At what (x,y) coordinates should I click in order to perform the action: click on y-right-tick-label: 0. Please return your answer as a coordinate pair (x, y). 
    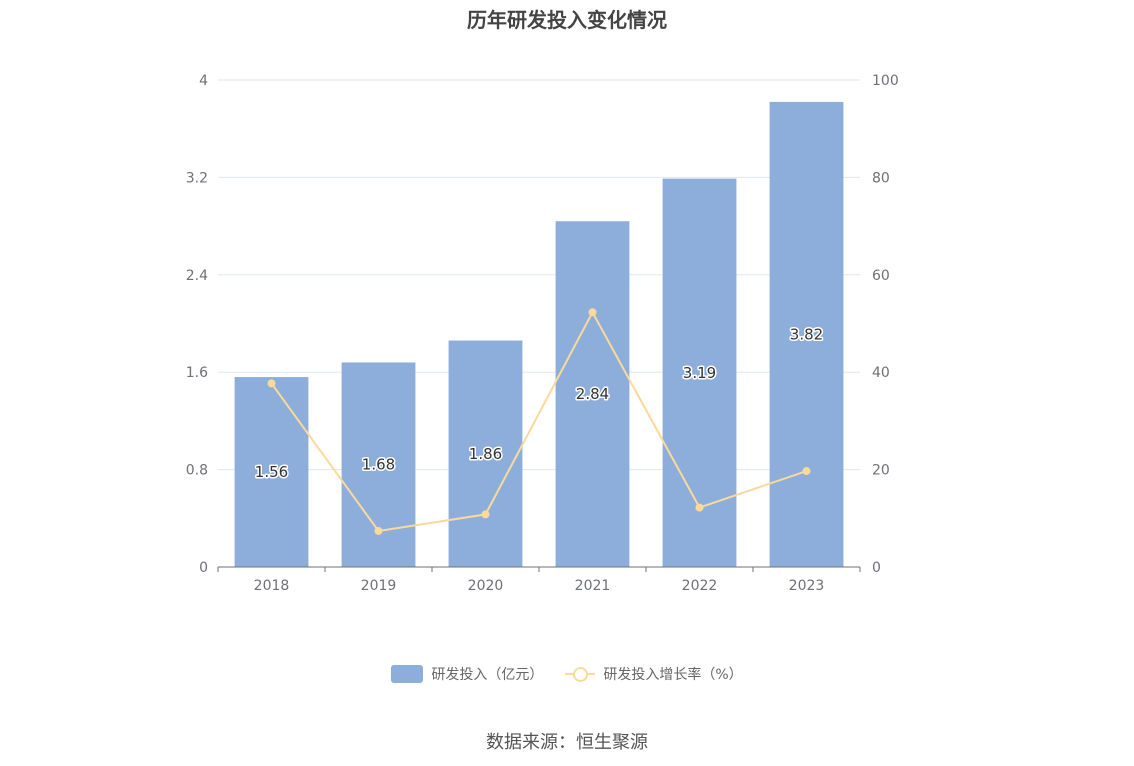
    Looking at the image, I should click on (876, 568).